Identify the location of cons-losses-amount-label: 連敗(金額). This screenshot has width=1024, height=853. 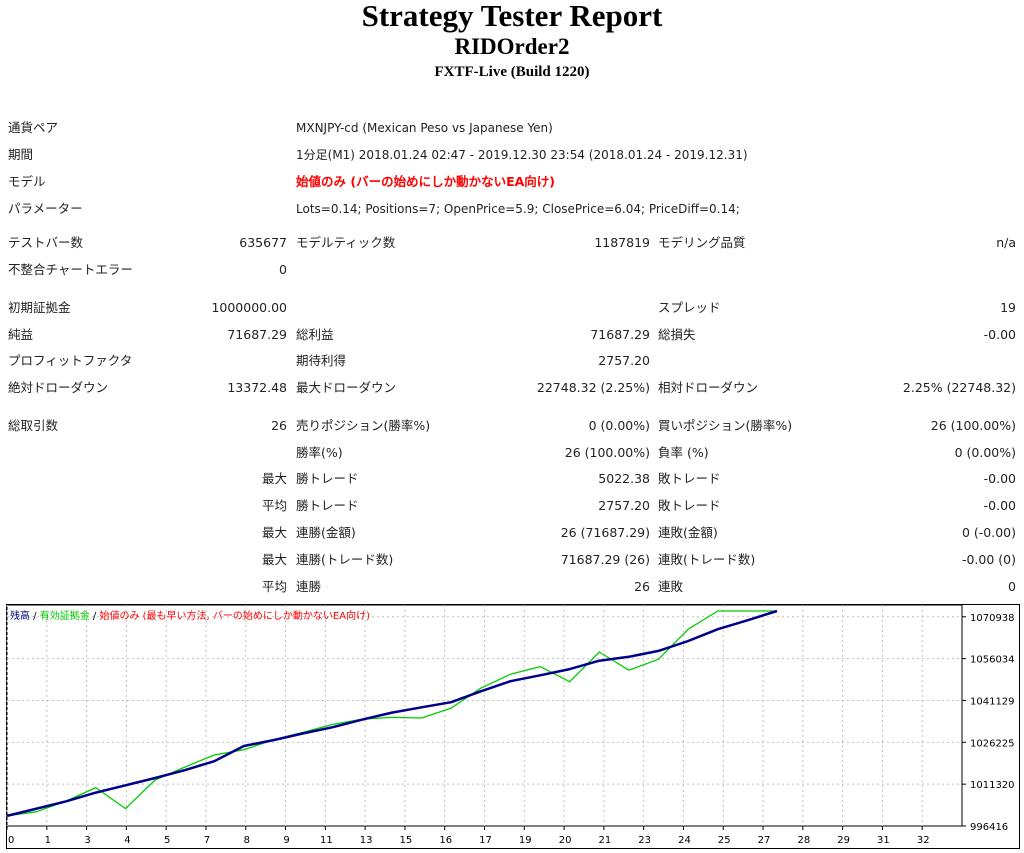
(688, 532).